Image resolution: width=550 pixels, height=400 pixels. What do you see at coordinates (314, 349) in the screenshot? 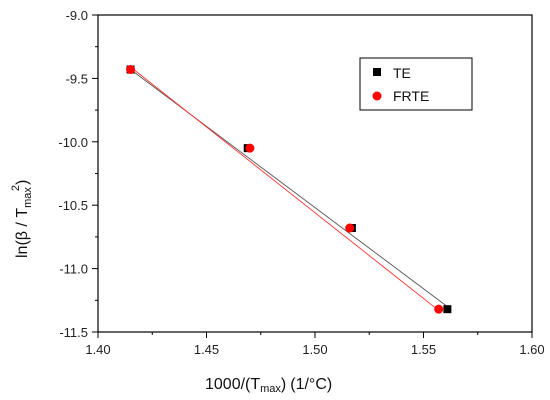
I see `x-tick-label: 1.50` at bounding box center [314, 349].